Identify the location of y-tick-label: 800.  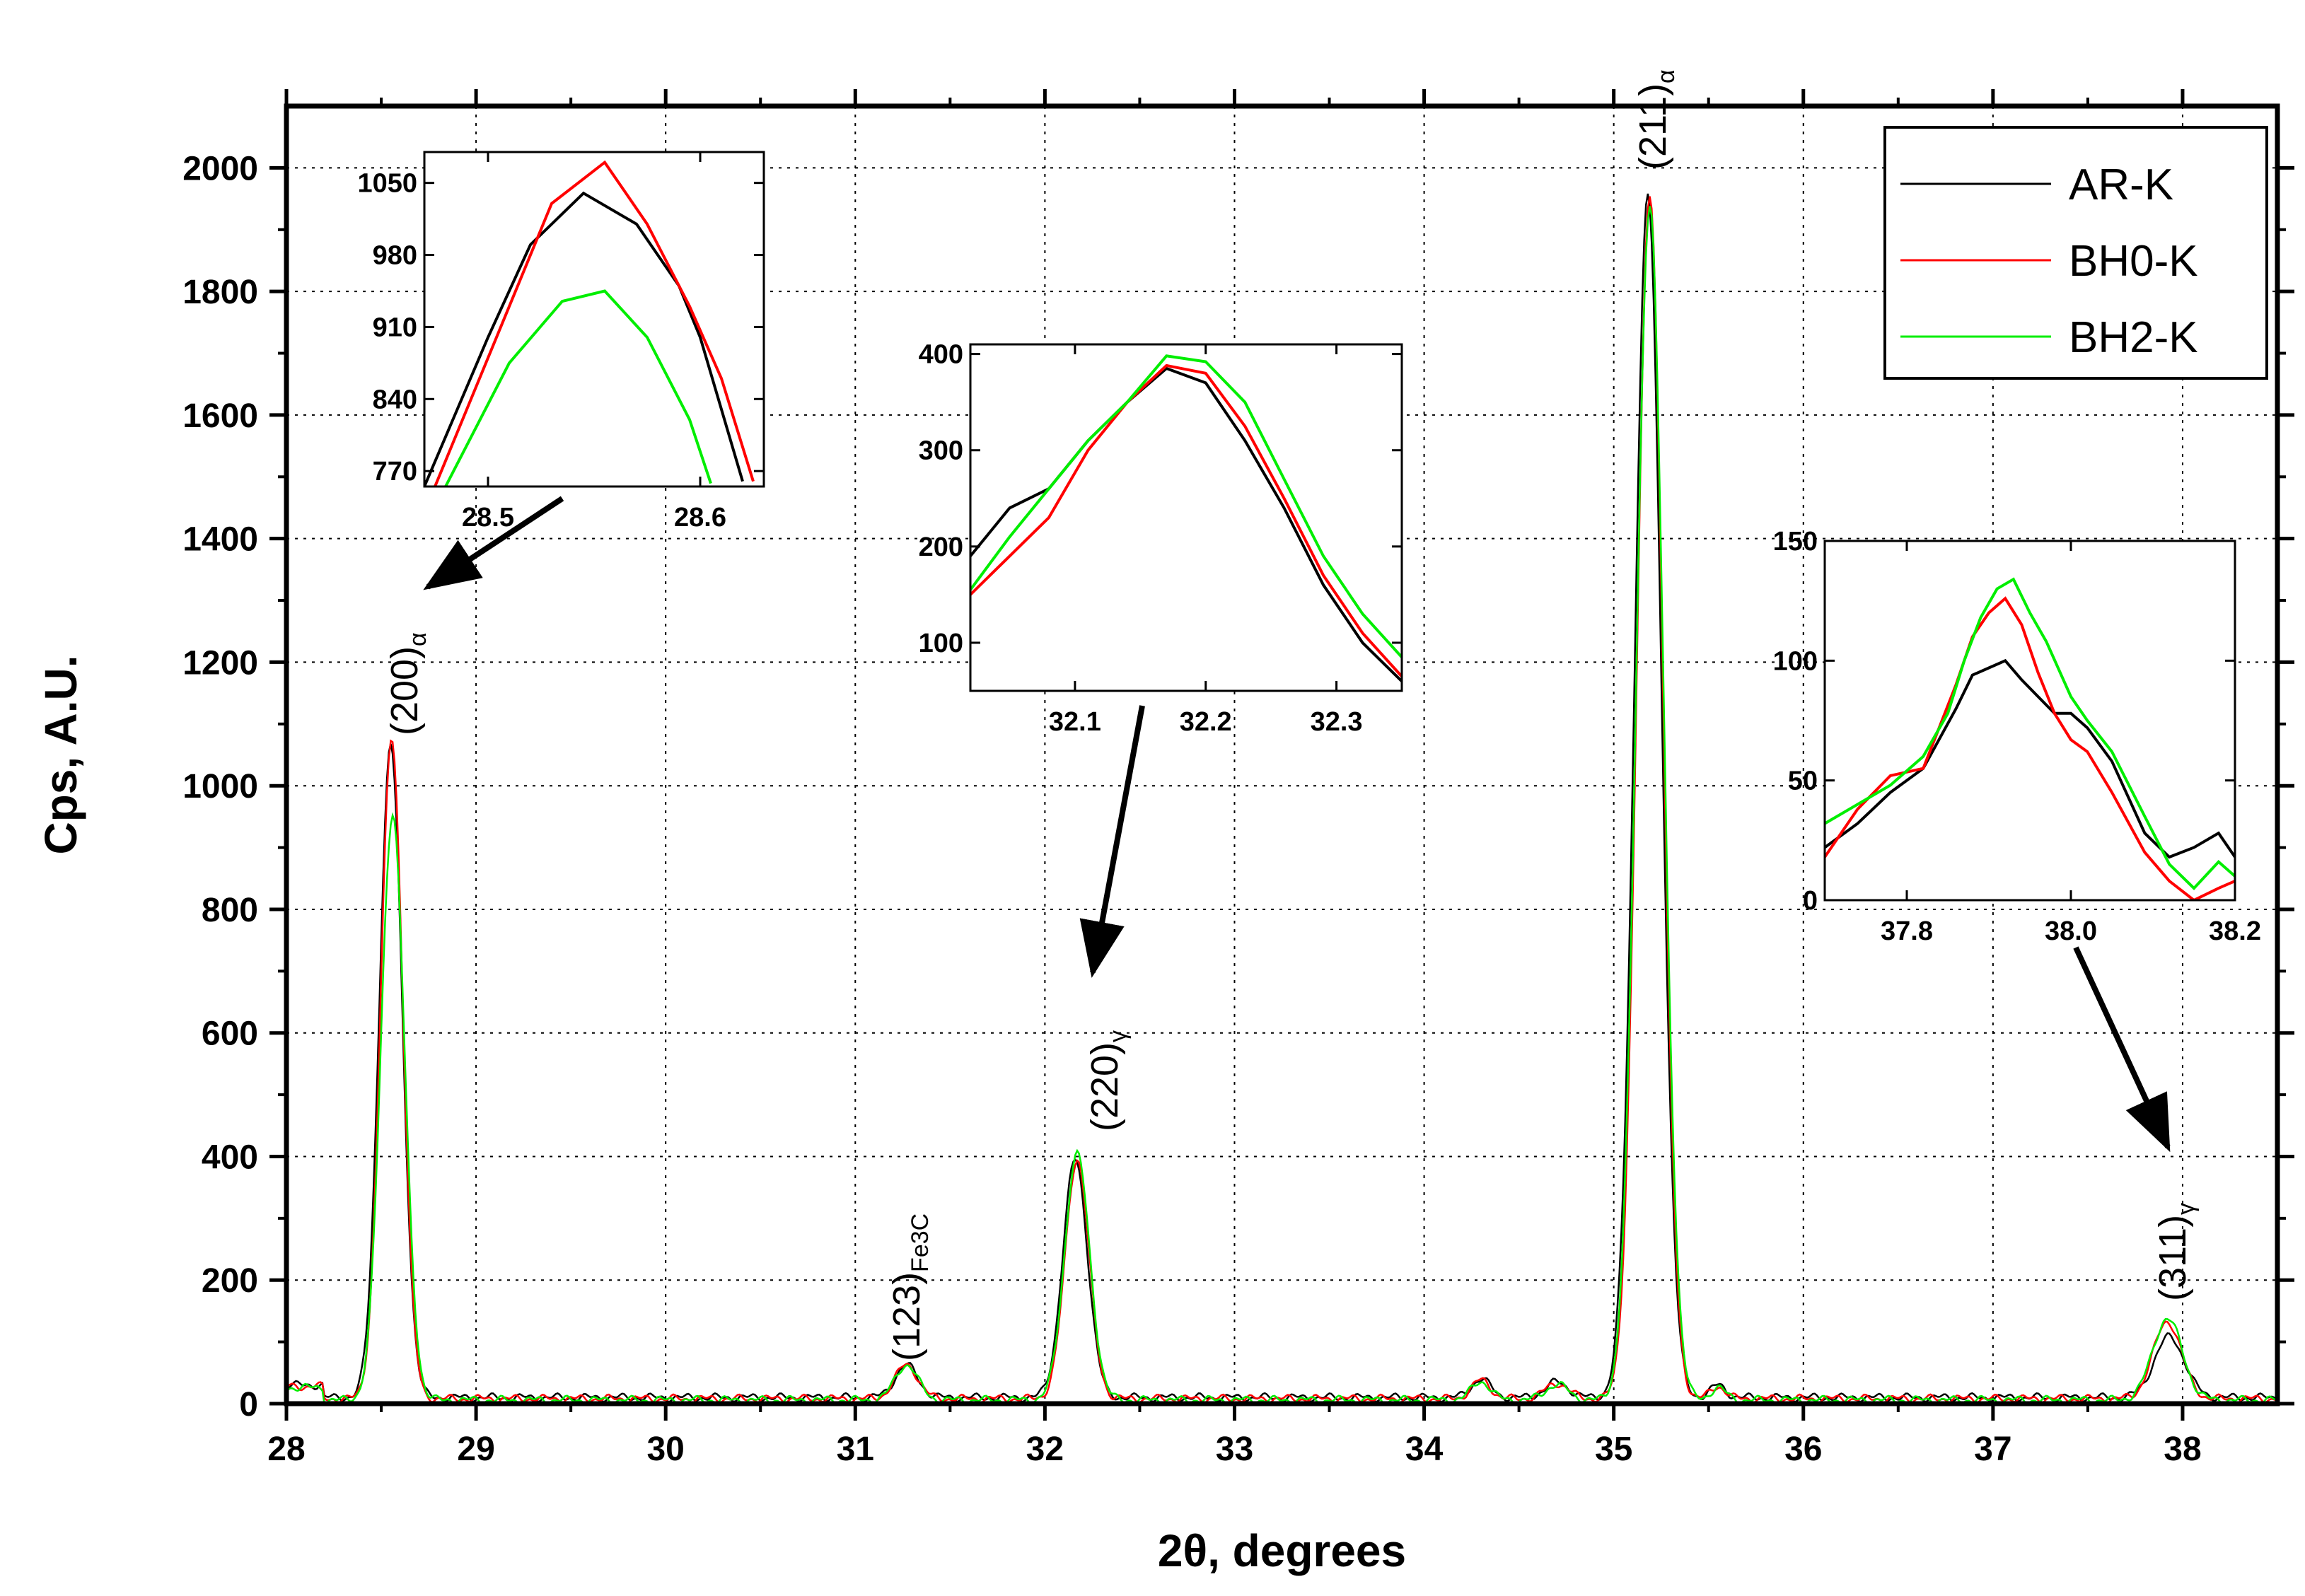
(230, 910).